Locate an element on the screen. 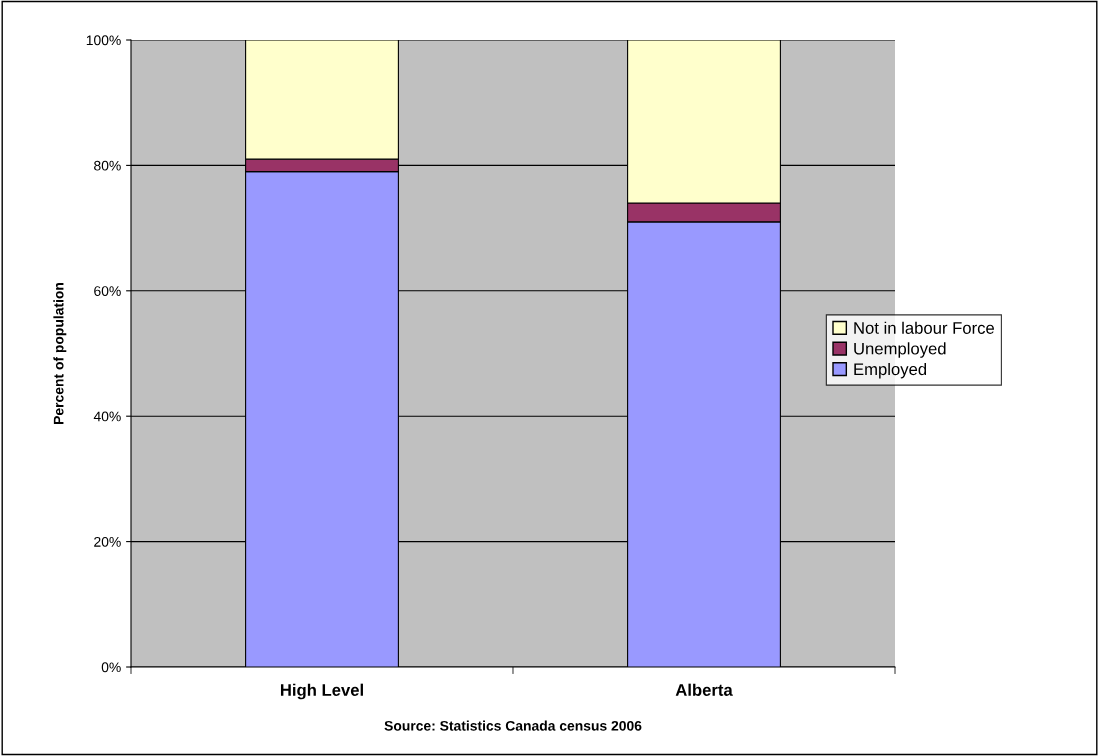 This screenshot has height=756, width=1099. source-note: Source: Statistics Canada census 2006 is located at coordinates (513, 725).